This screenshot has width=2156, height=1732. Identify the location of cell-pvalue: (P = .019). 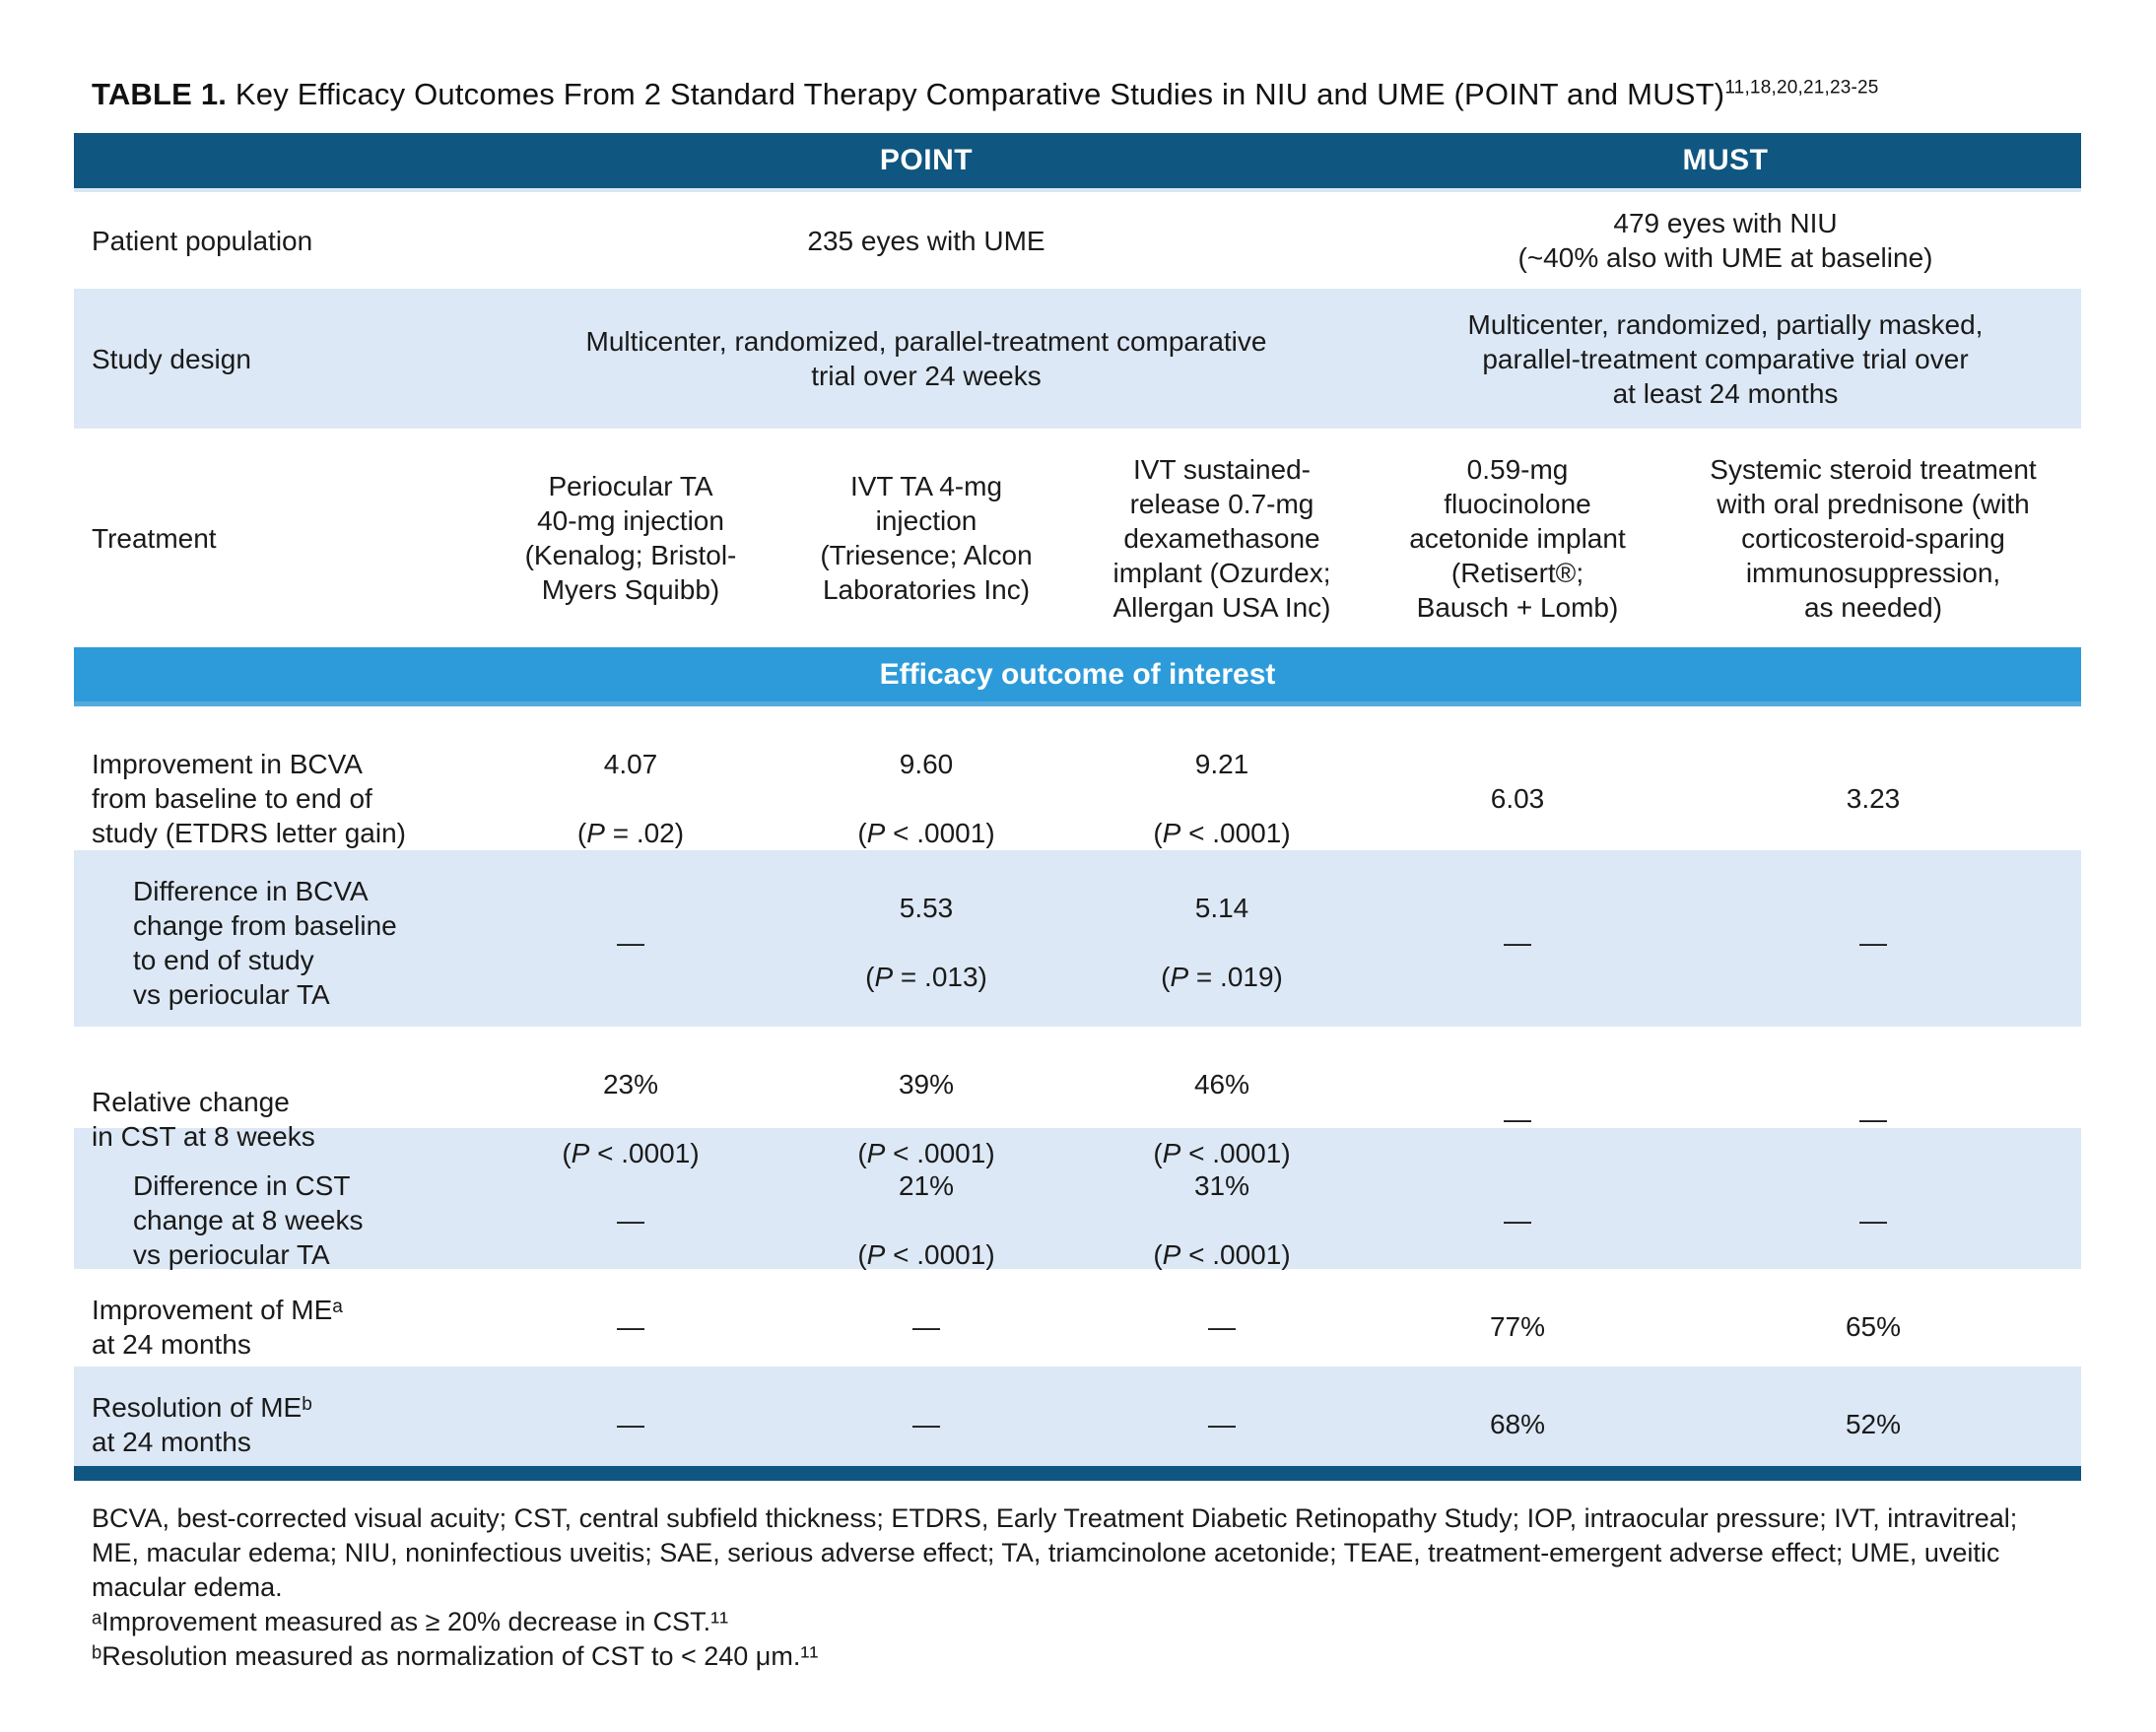
(1222, 977).